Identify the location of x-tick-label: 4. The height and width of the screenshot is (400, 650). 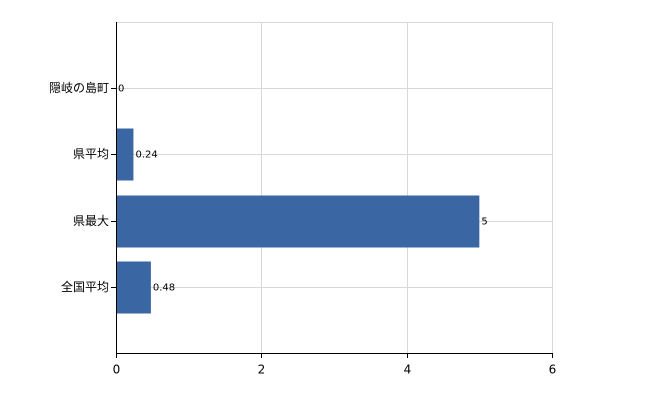
(408, 370).